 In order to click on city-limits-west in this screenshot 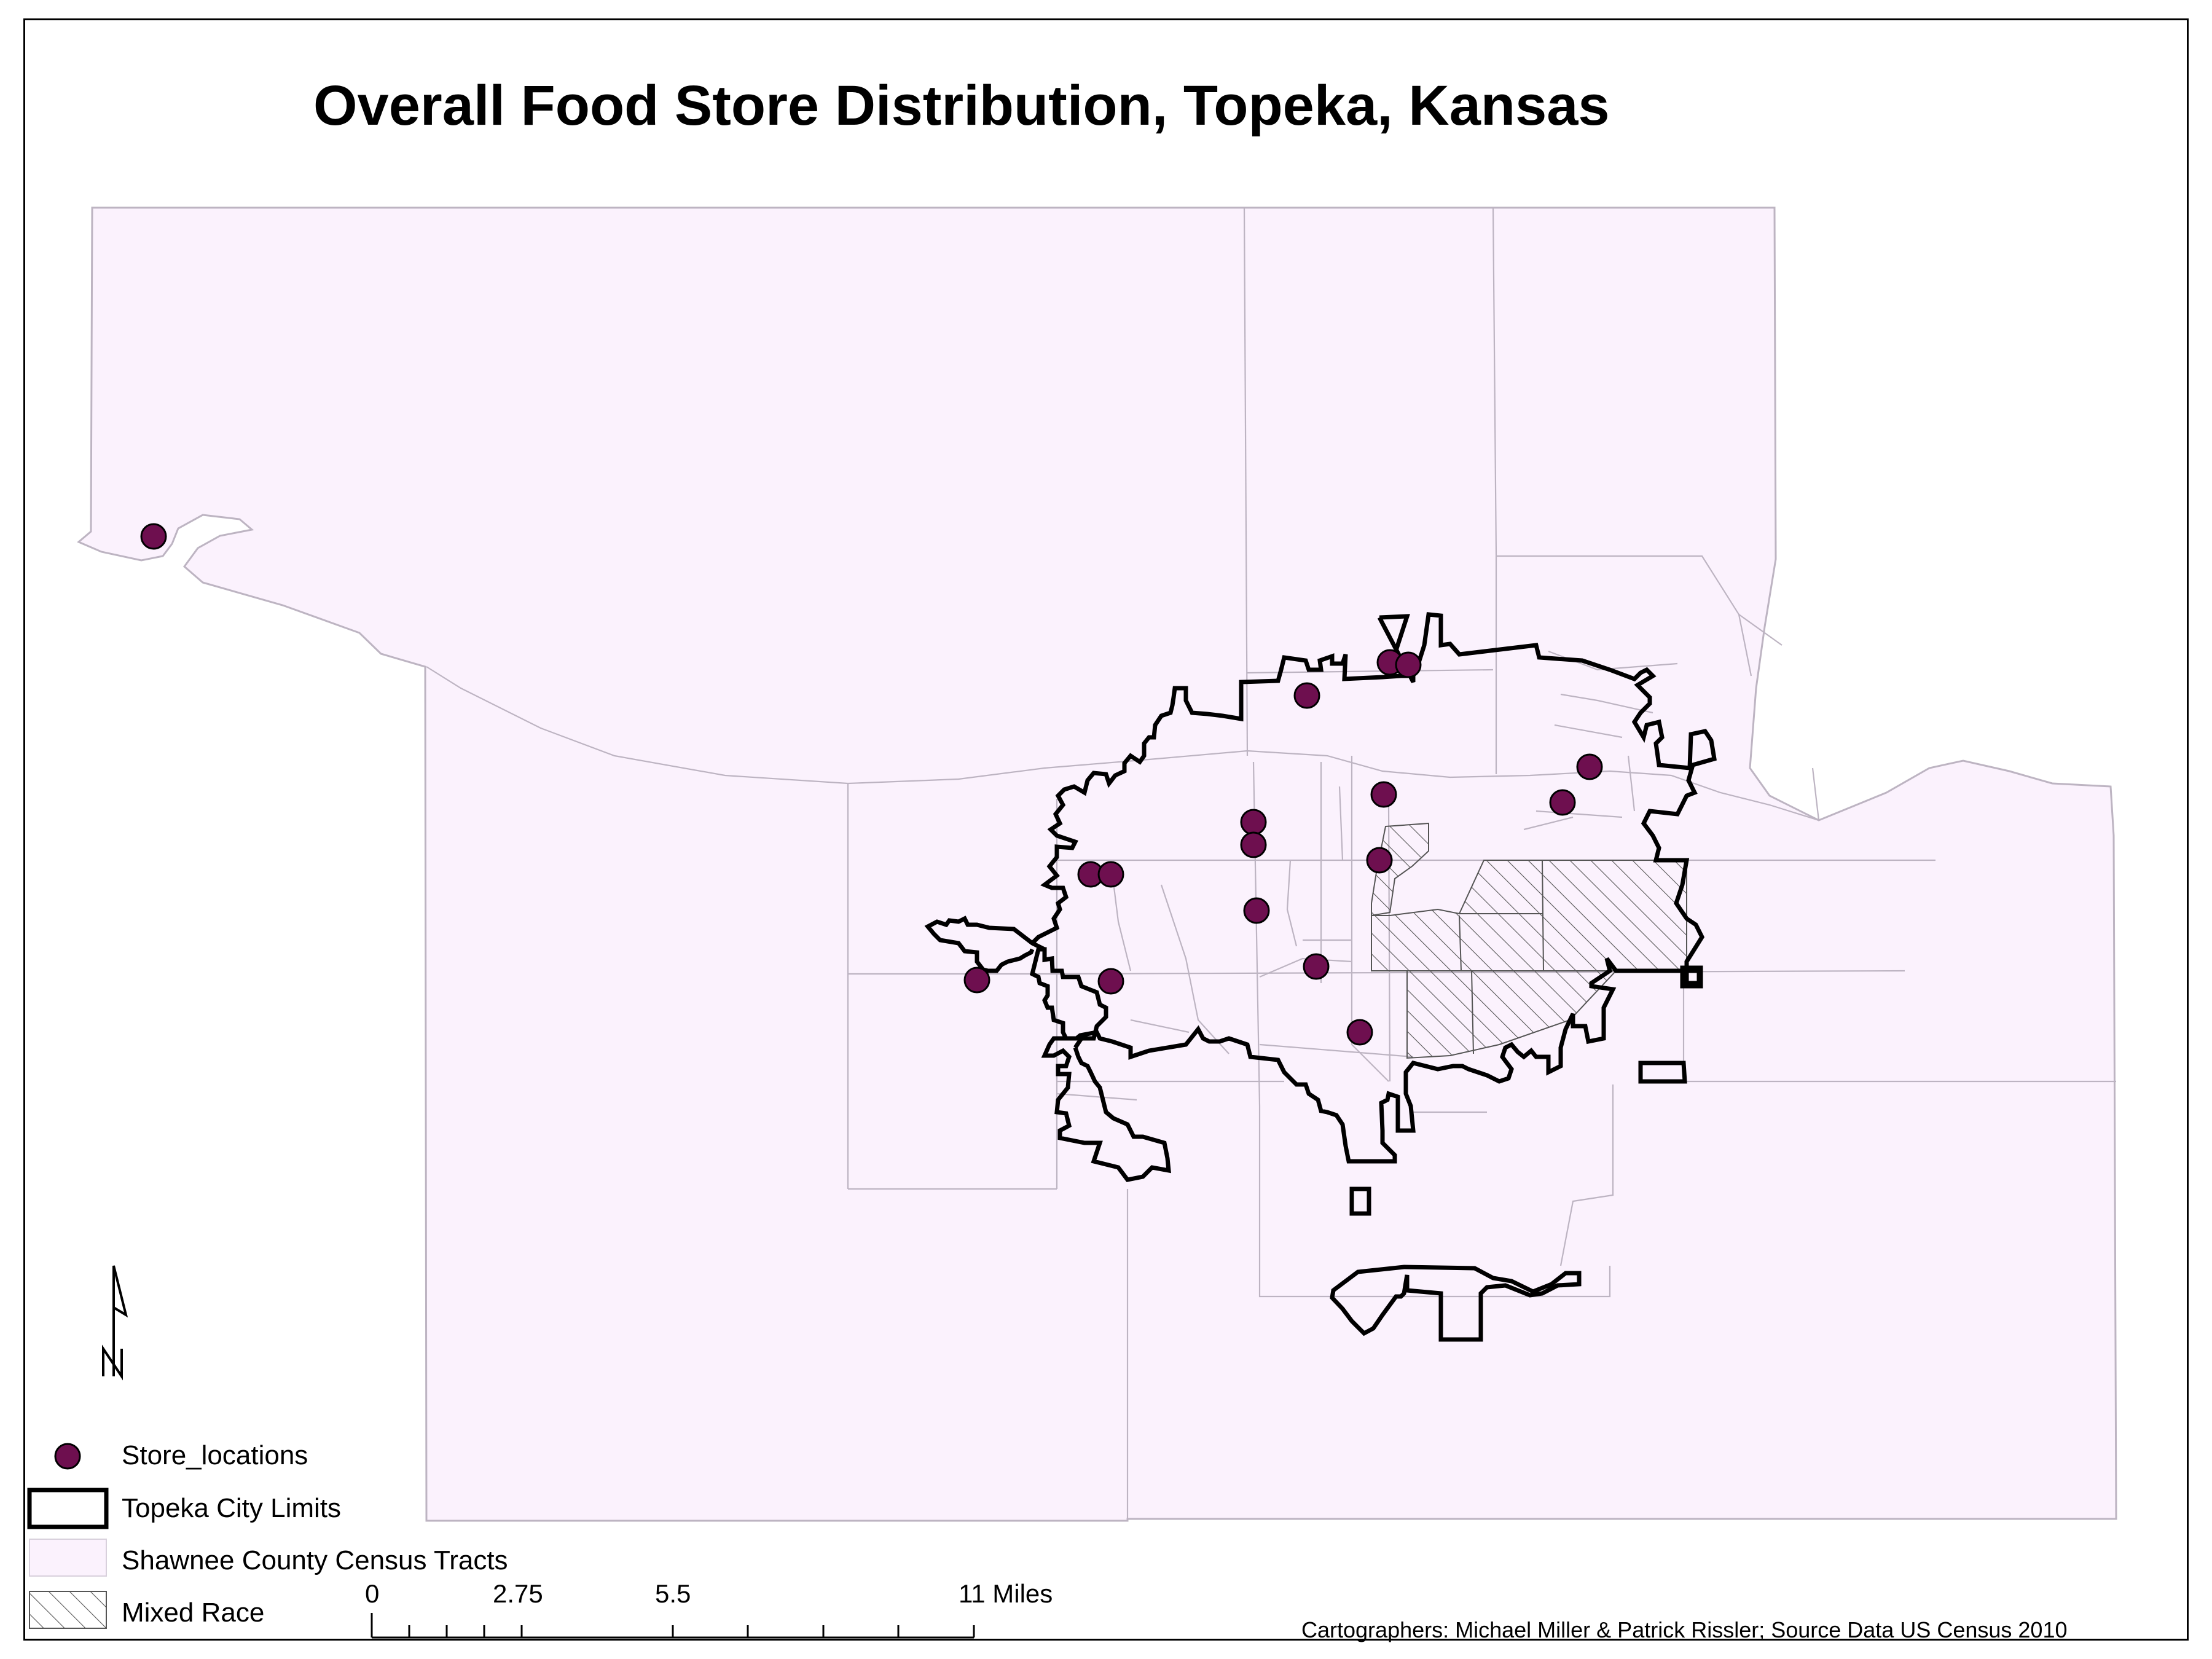, I will do `click(1068, 998)`.